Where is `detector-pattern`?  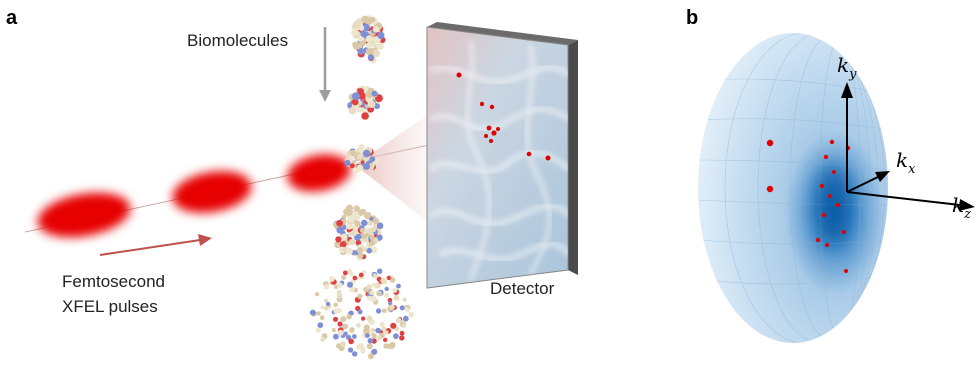
detector-pattern is located at coordinates (498, 160).